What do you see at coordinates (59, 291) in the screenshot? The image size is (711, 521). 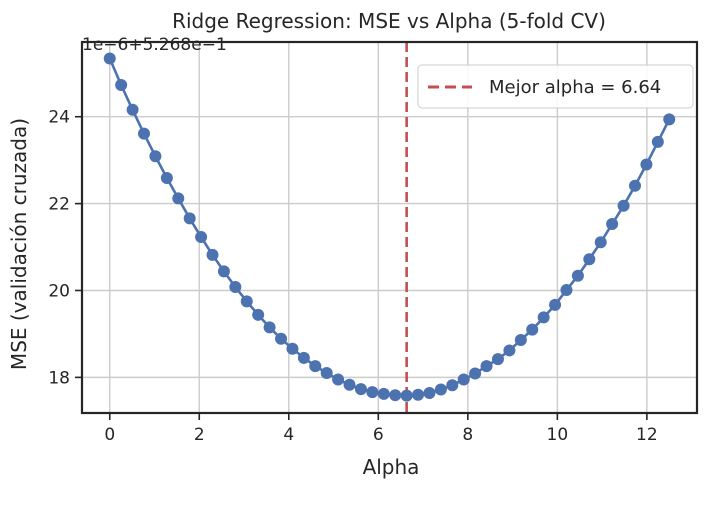 I see `y-tick-label: 20` at bounding box center [59, 291].